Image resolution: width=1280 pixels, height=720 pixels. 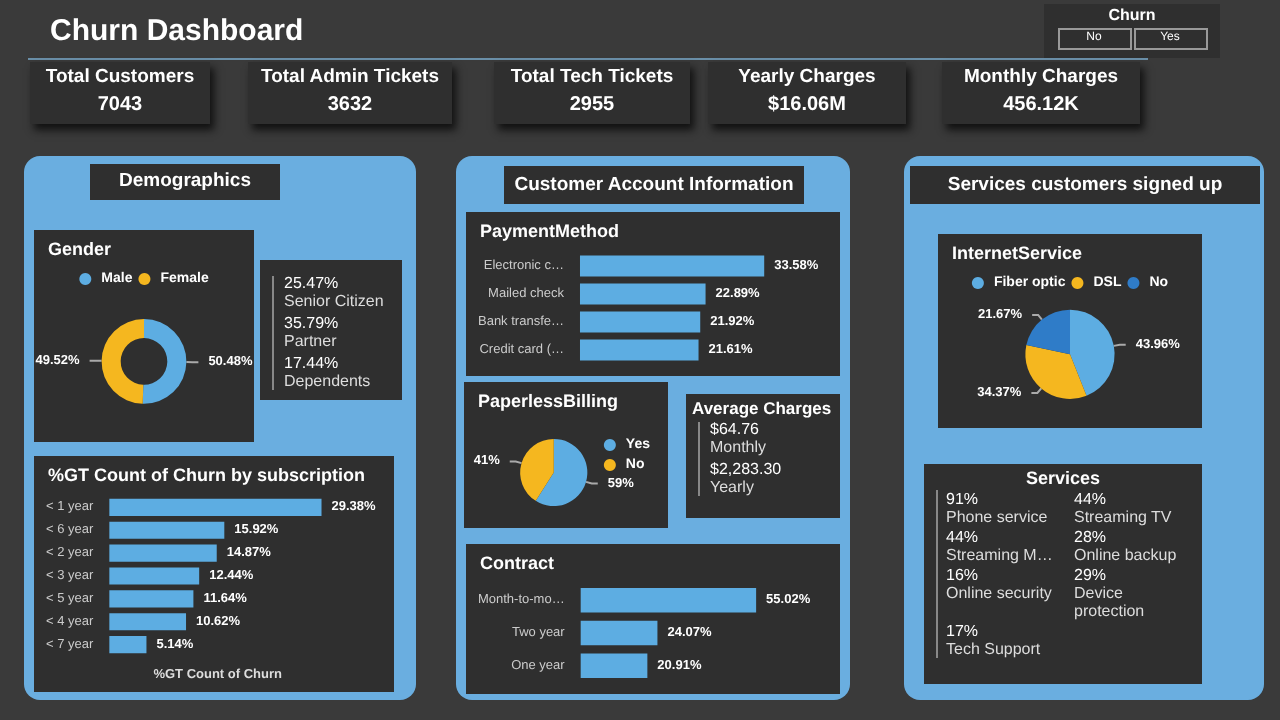 What do you see at coordinates (80, 249) in the screenshot?
I see `chart-title: Gender` at bounding box center [80, 249].